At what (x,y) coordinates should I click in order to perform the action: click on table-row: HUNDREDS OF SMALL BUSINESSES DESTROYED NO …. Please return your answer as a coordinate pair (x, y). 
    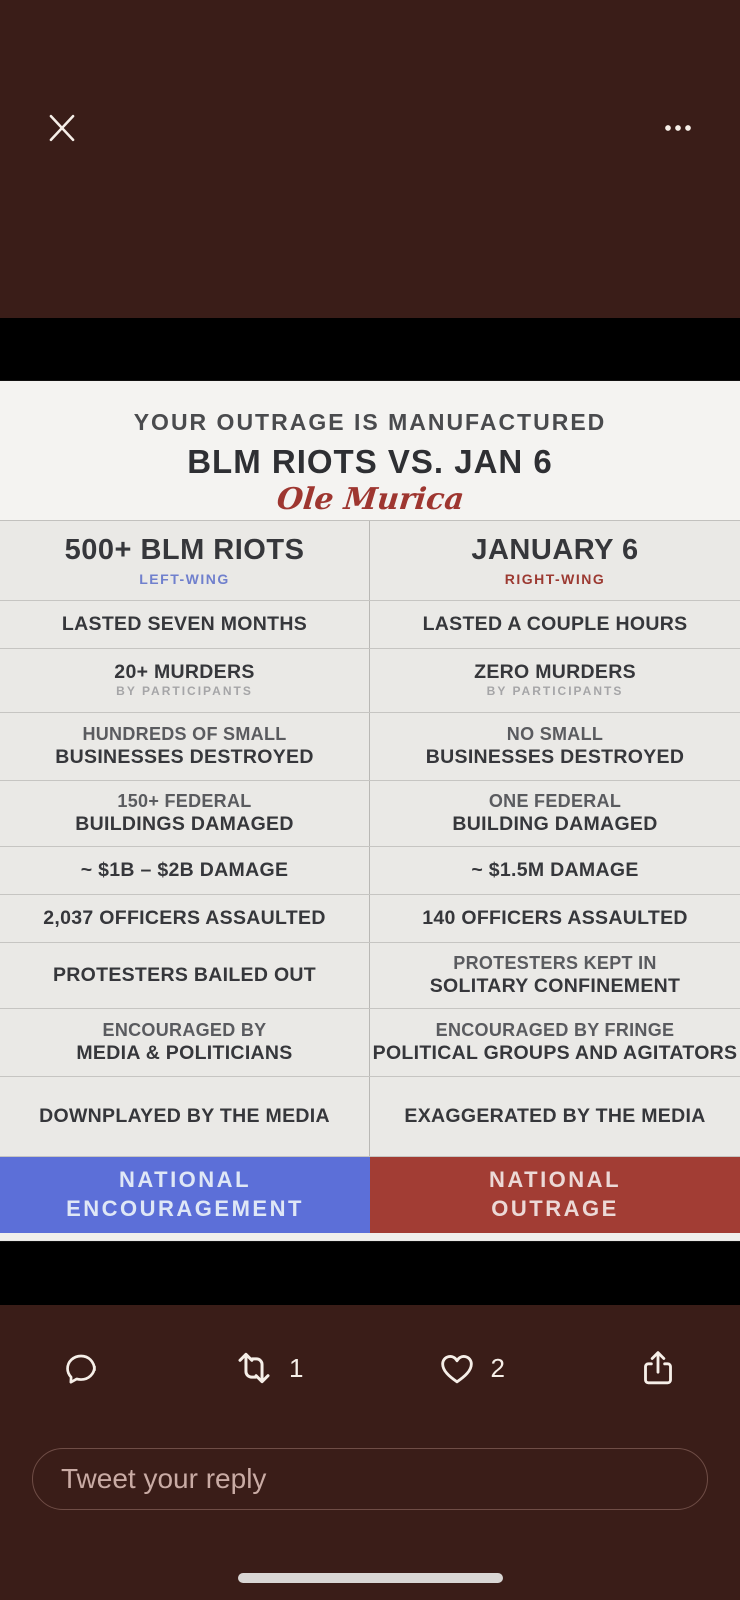
    Looking at the image, I should click on (370, 747).